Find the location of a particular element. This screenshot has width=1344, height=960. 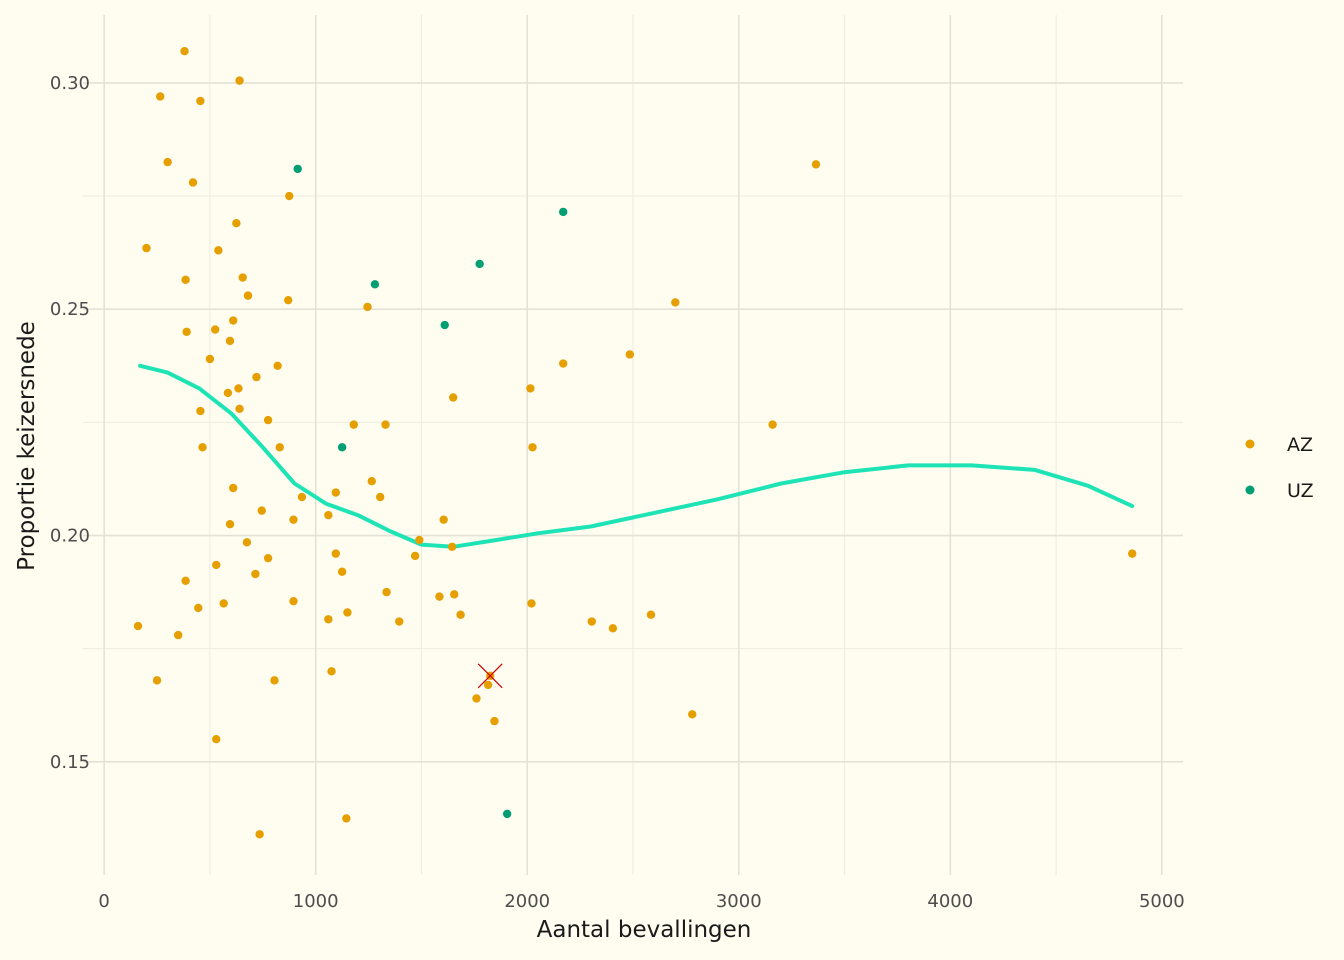

y-tick-label: 0.15 is located at coordinates (70, 762).